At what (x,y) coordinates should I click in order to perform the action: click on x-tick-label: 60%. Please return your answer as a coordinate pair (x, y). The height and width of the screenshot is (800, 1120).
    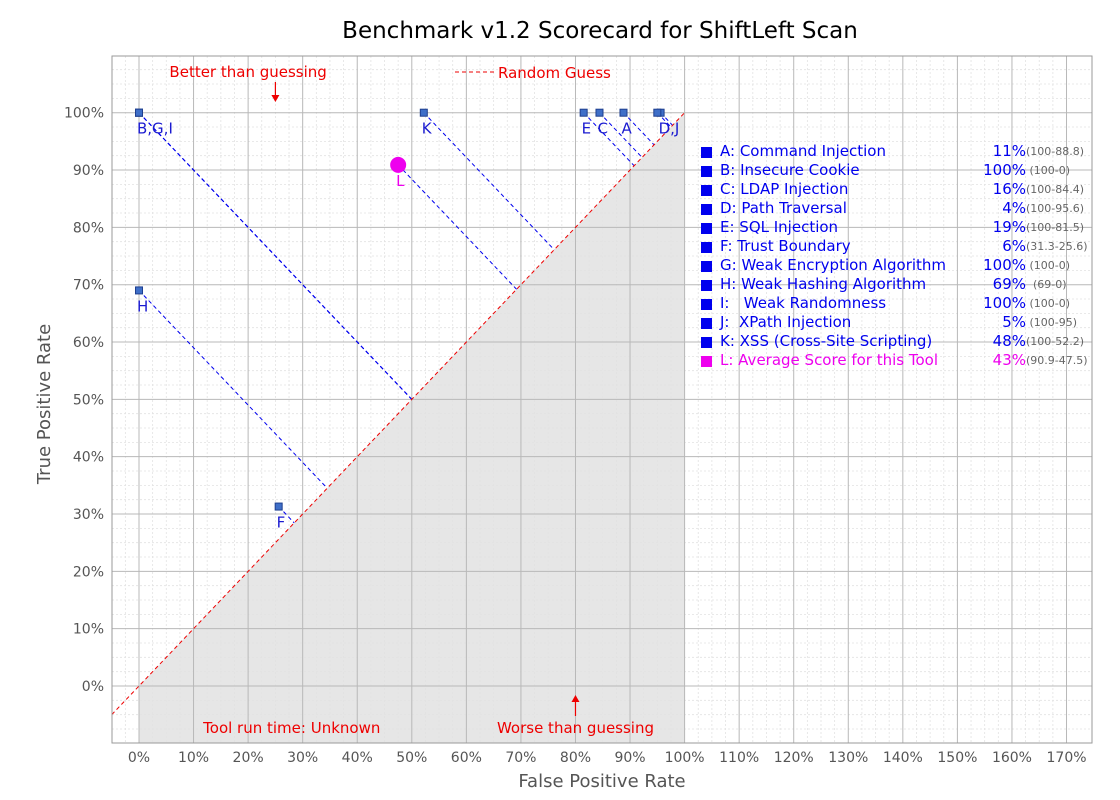
    Looking at the image, I should click on (466, 758).